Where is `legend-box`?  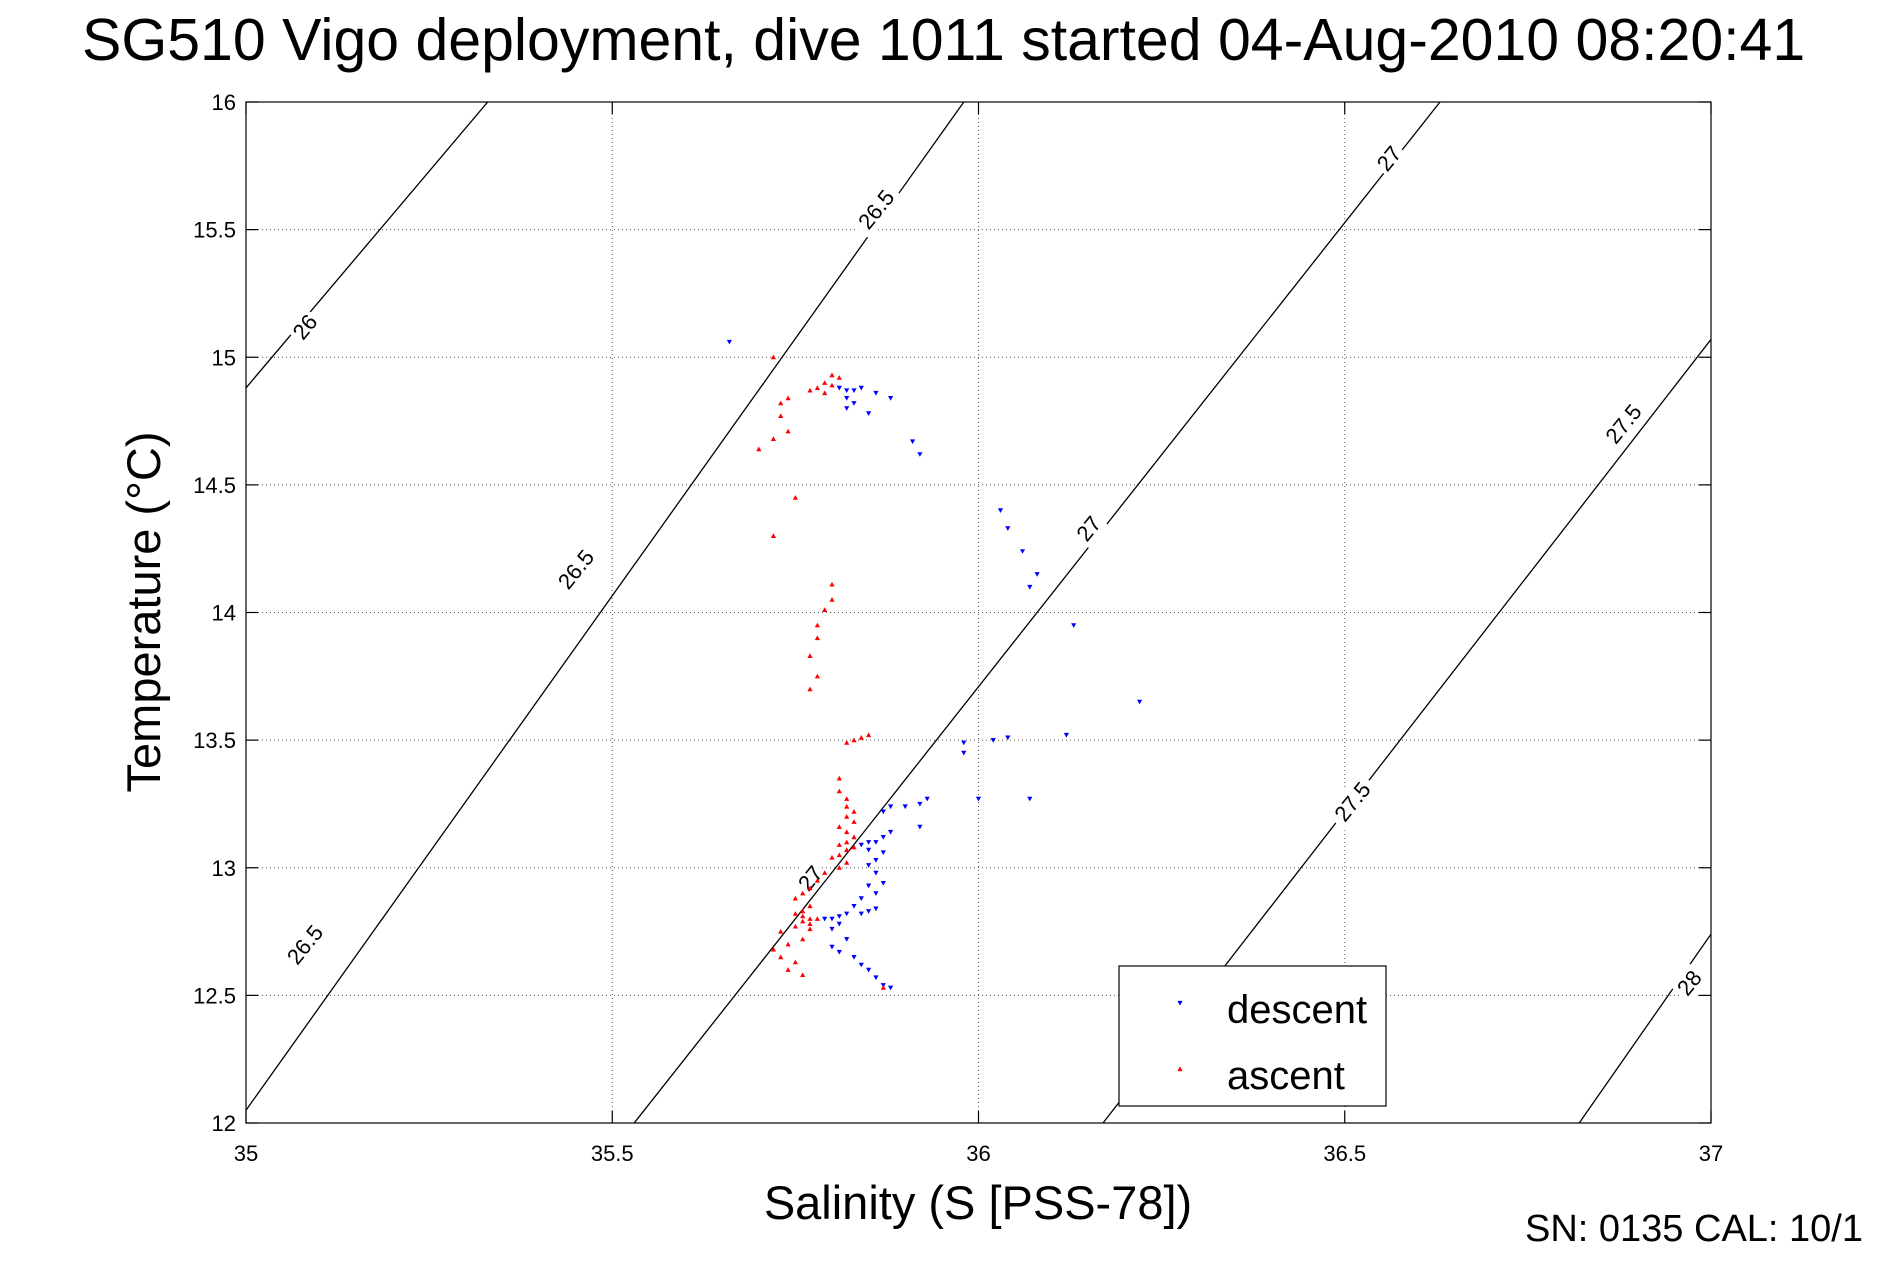
legend-box is located at coordinates (1252, 1036).